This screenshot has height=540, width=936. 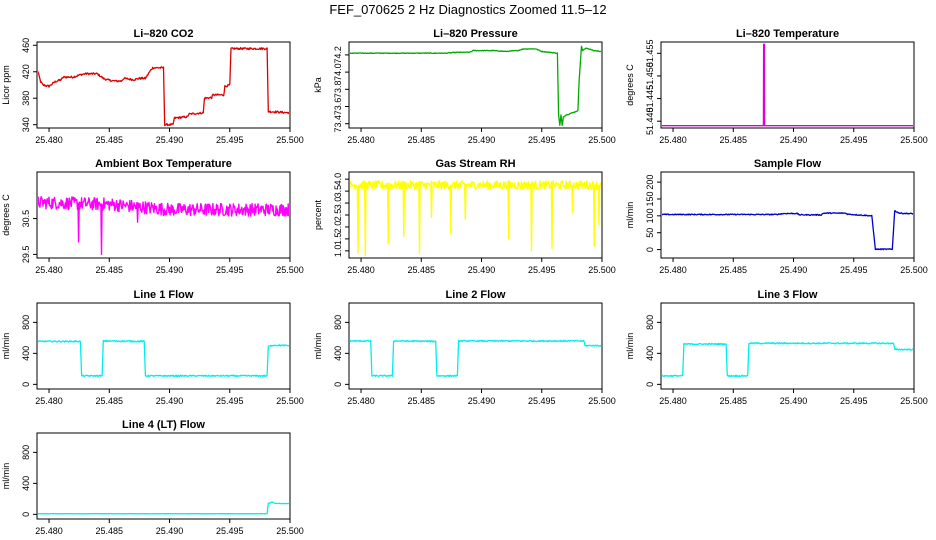 What do you see at coordinates (338, 124) in the screenshot?
I see `y-tick-label: 73.4` at bounding box center [338, 124].